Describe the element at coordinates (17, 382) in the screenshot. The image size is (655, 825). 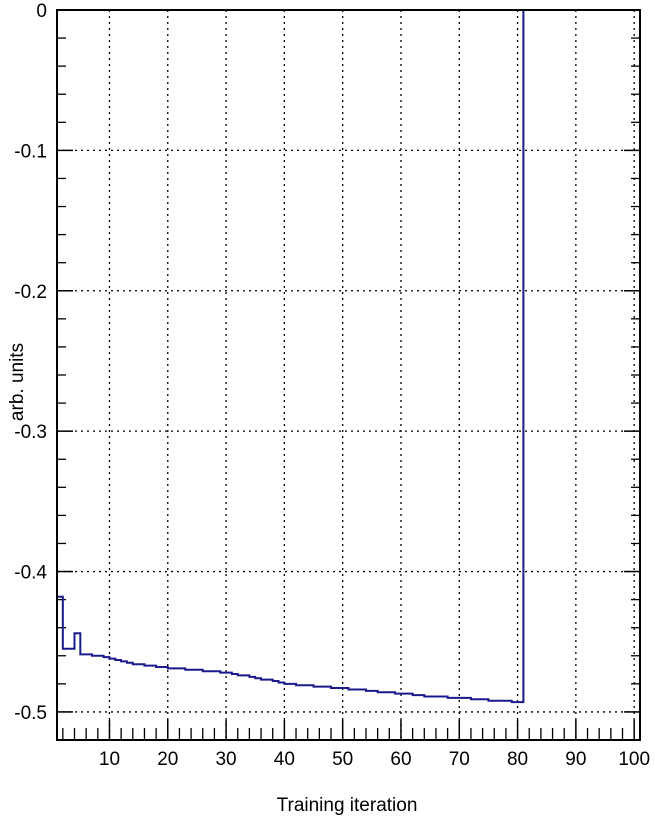
I see `y-axis-title: arb. units` at that location.